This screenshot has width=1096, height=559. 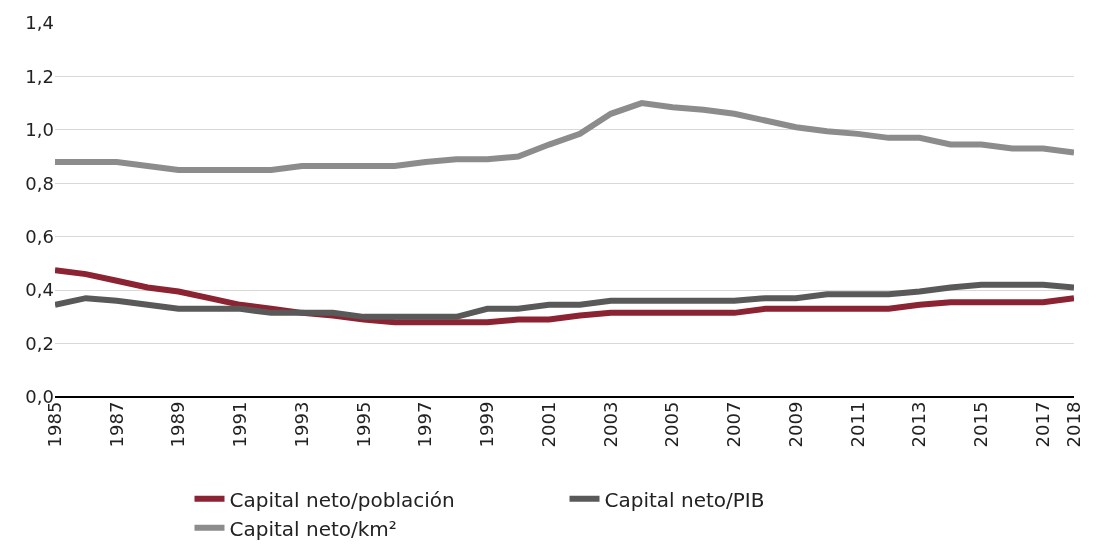 I want to click on x-tick-label: 2005, so click(x=672, y=424).